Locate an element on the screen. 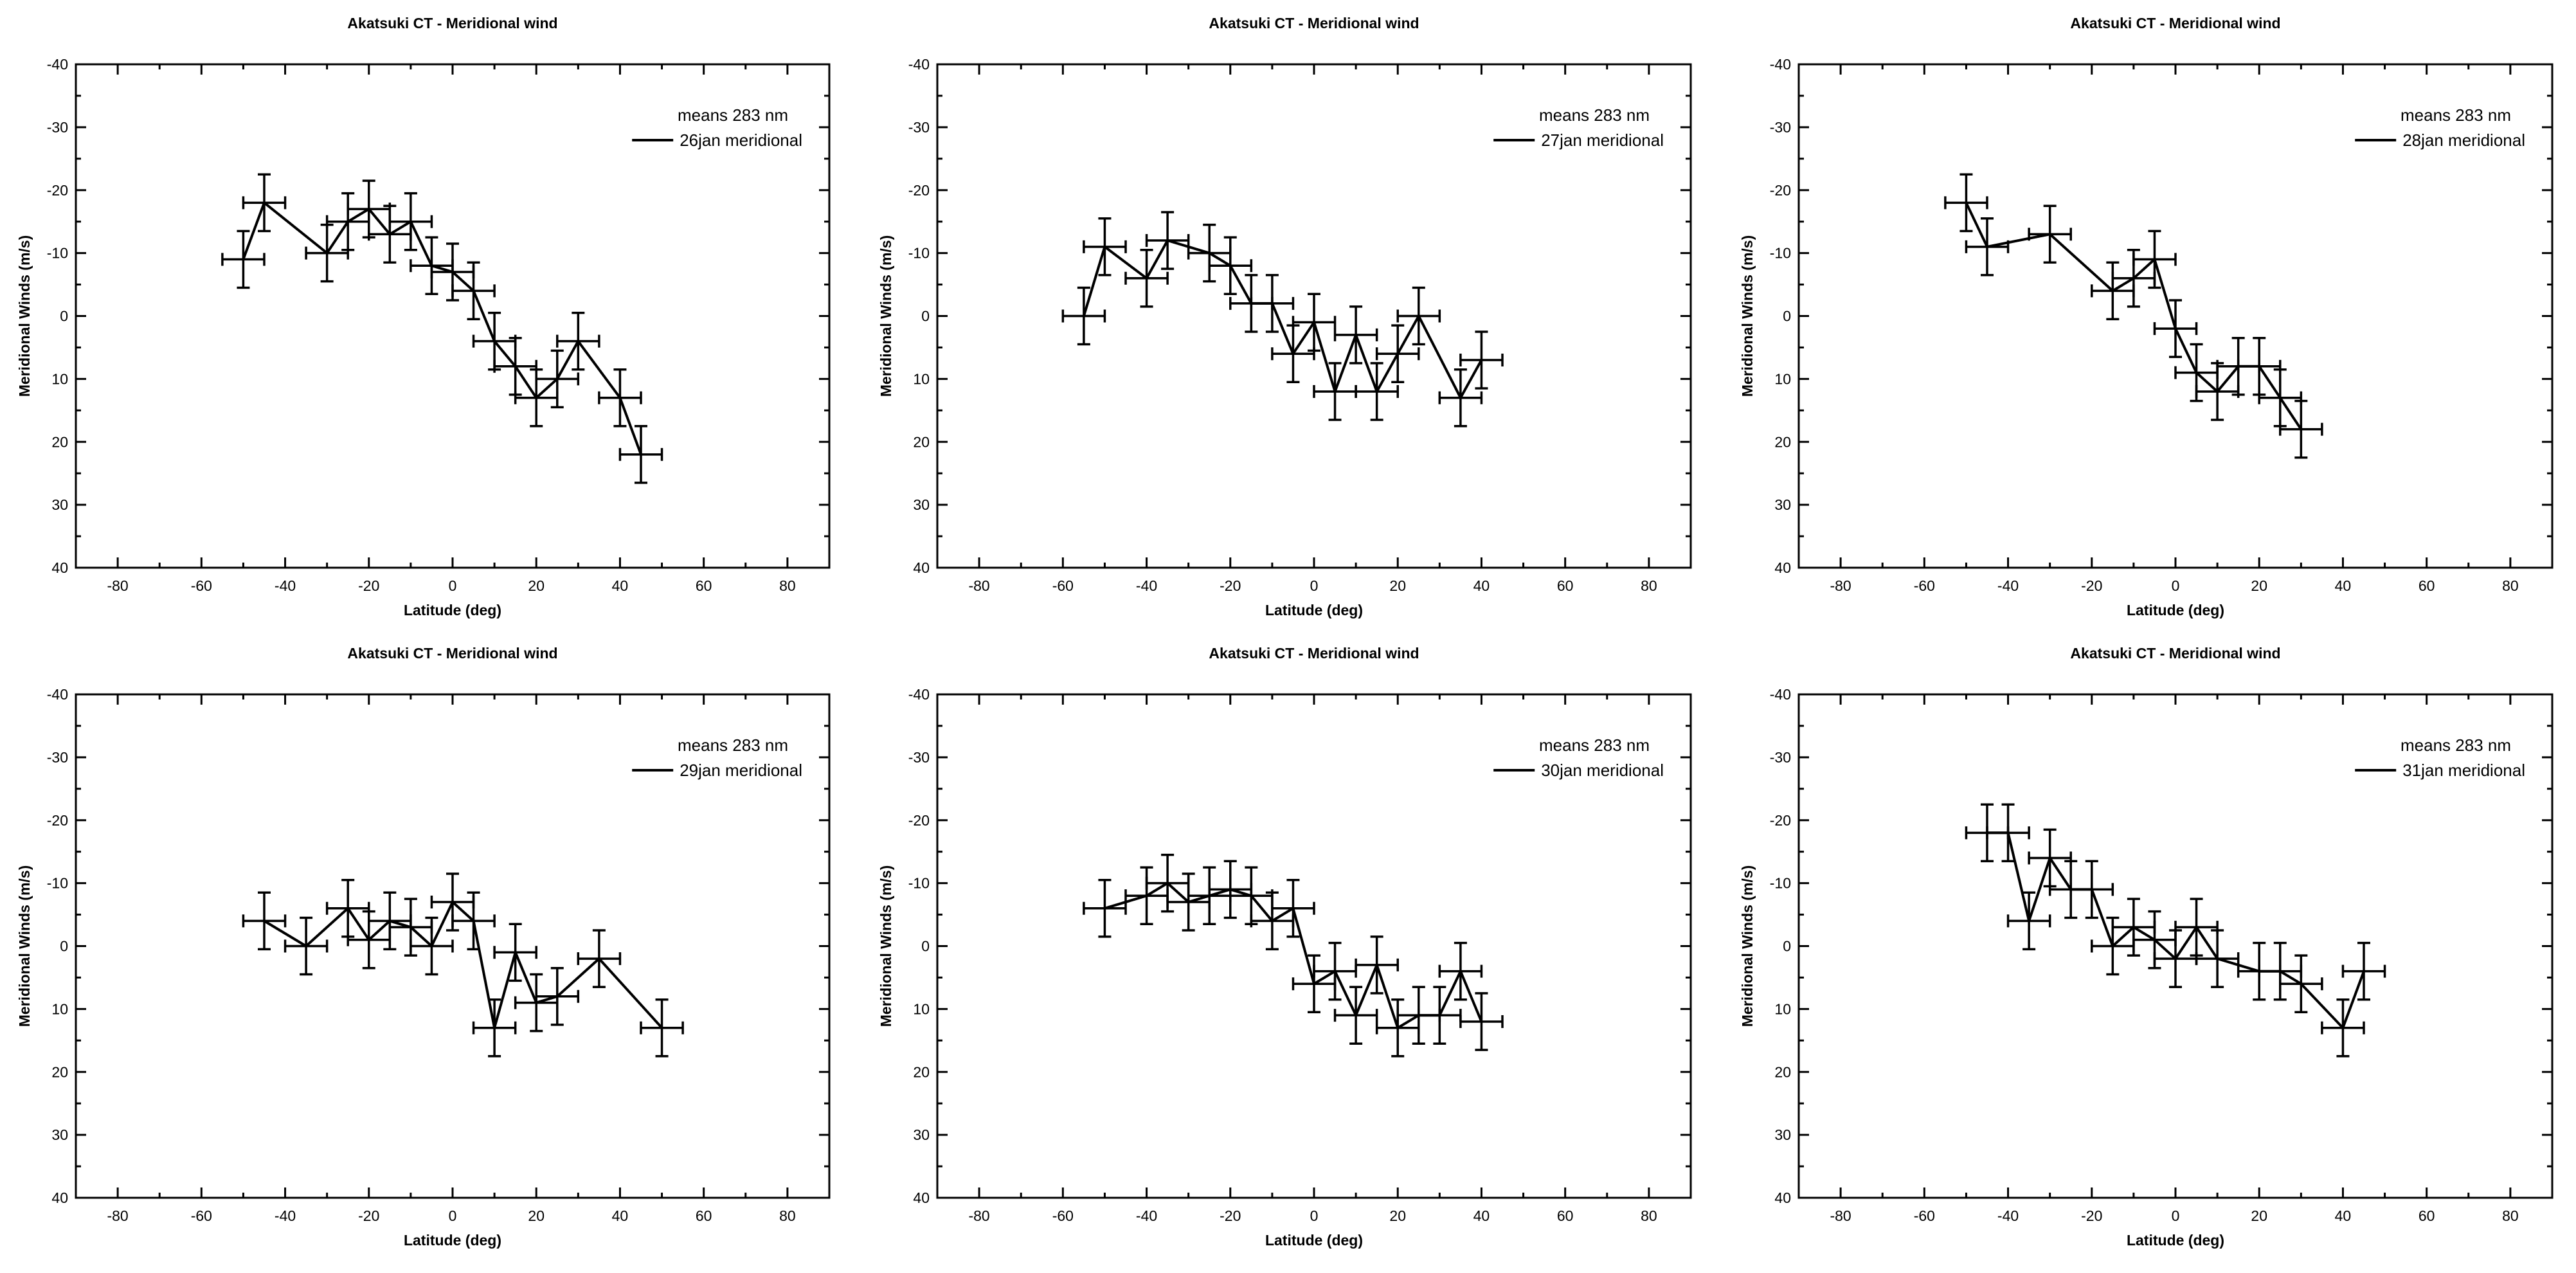 This screenshot has width=2576, height=1273. series-line is located at coordinates (1282, 320).